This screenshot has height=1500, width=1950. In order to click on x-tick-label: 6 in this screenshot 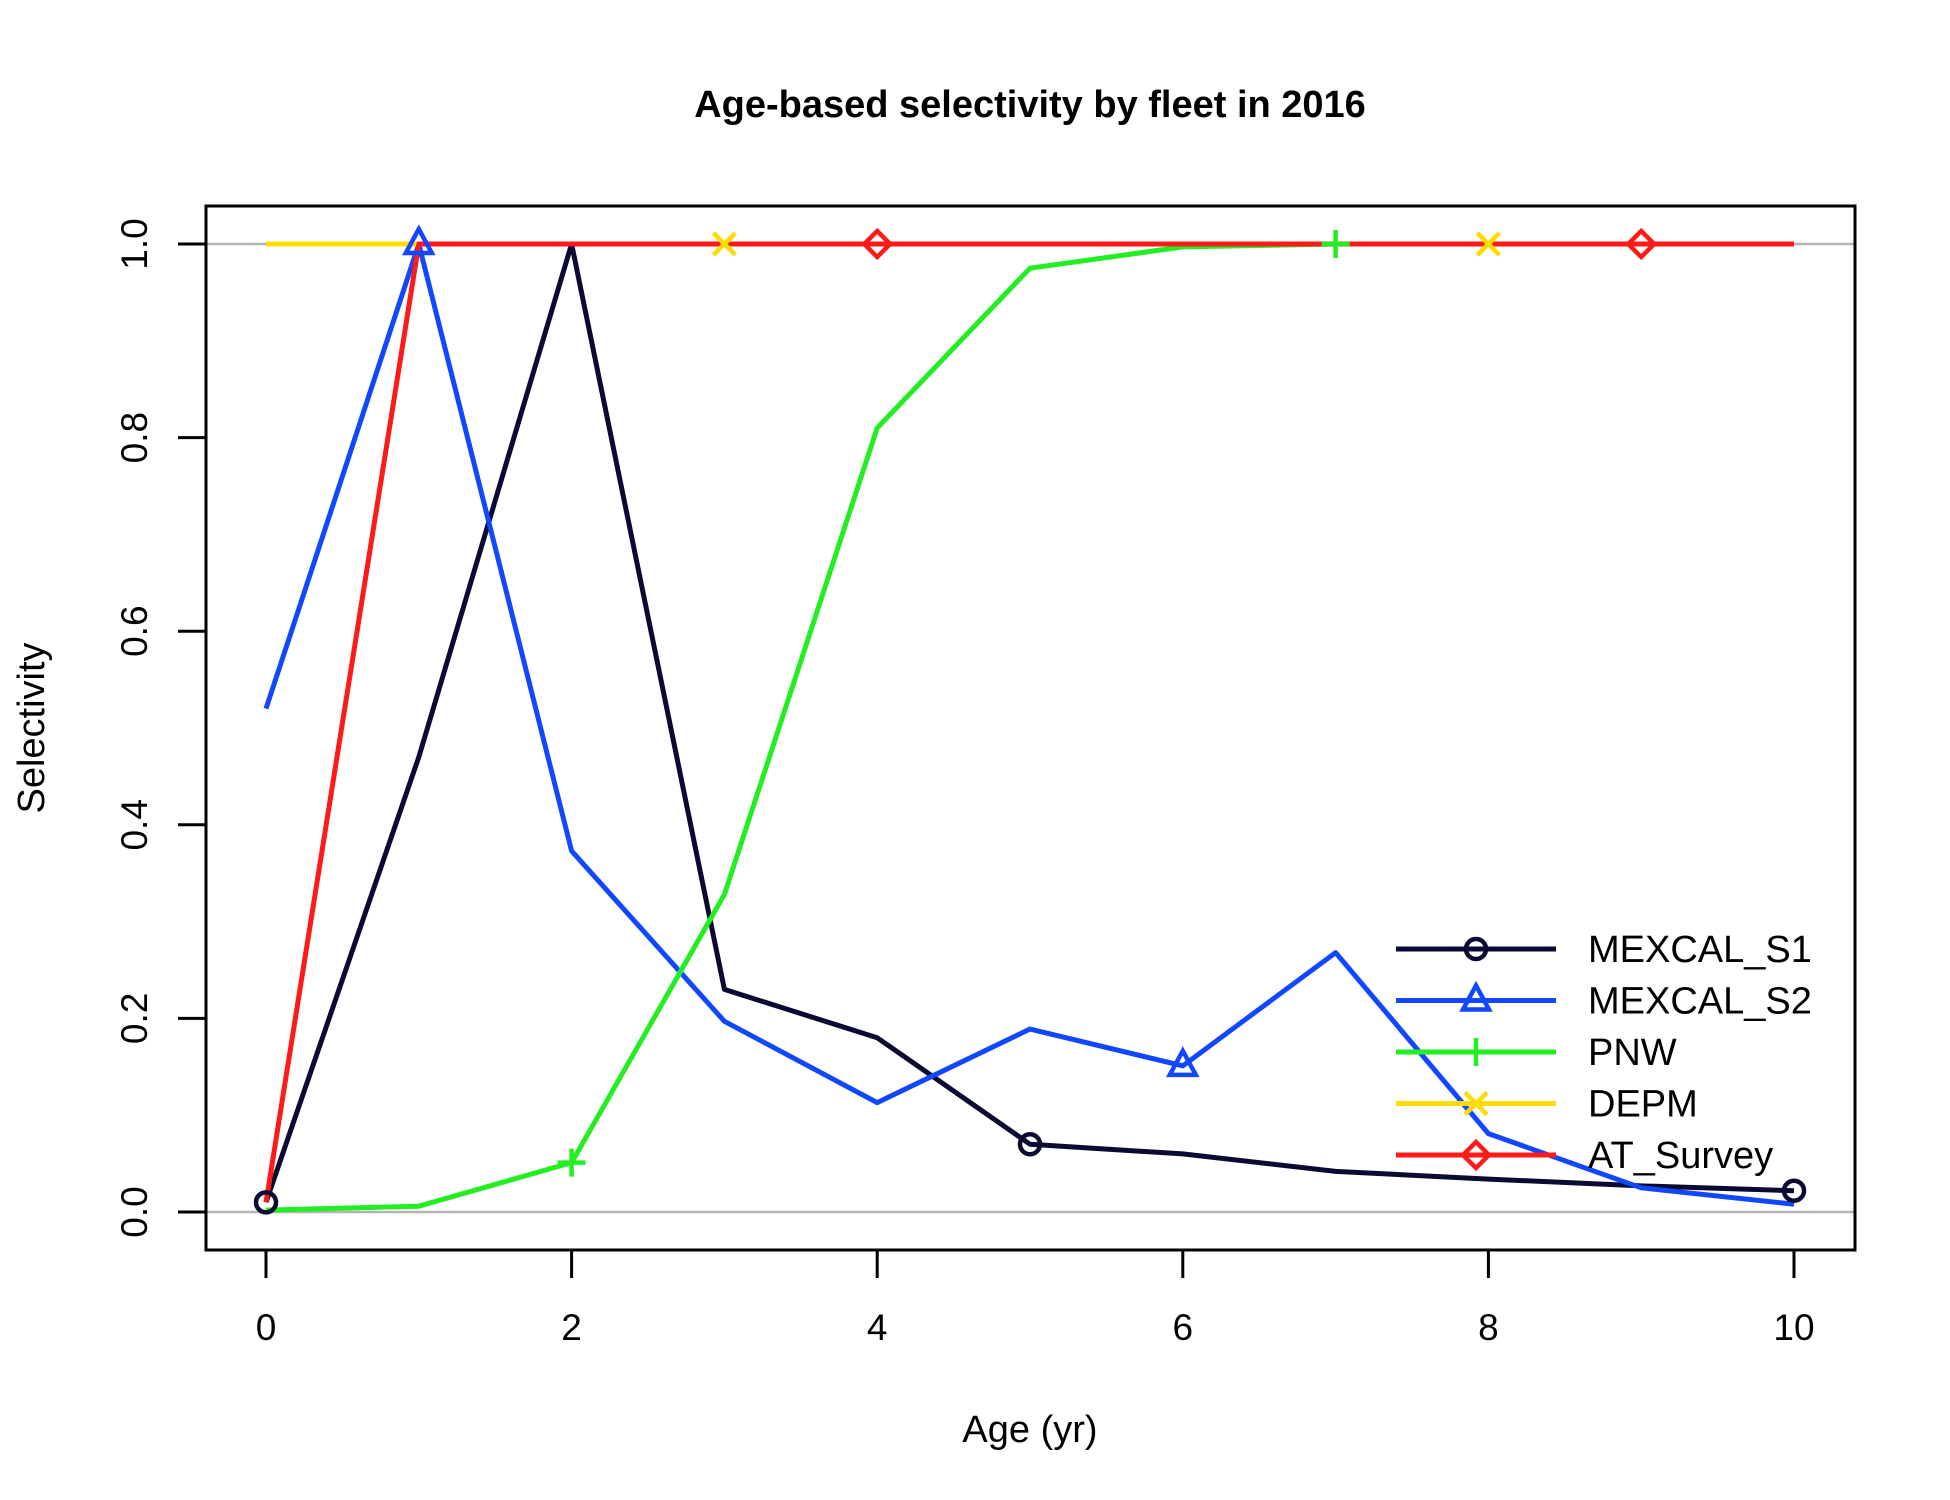, I will do `click(1183, 1327)`.